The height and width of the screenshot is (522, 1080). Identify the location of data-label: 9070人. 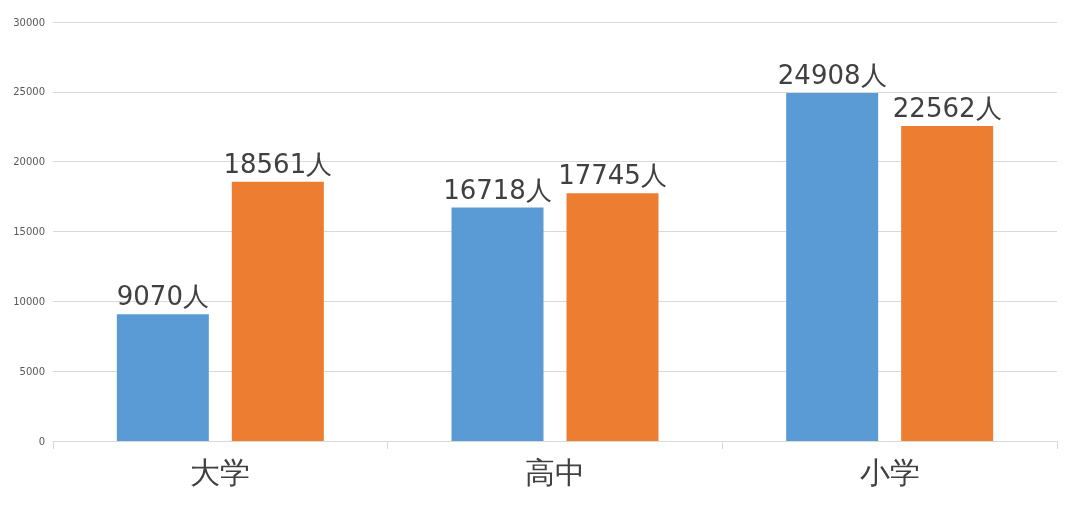
(162, 296).